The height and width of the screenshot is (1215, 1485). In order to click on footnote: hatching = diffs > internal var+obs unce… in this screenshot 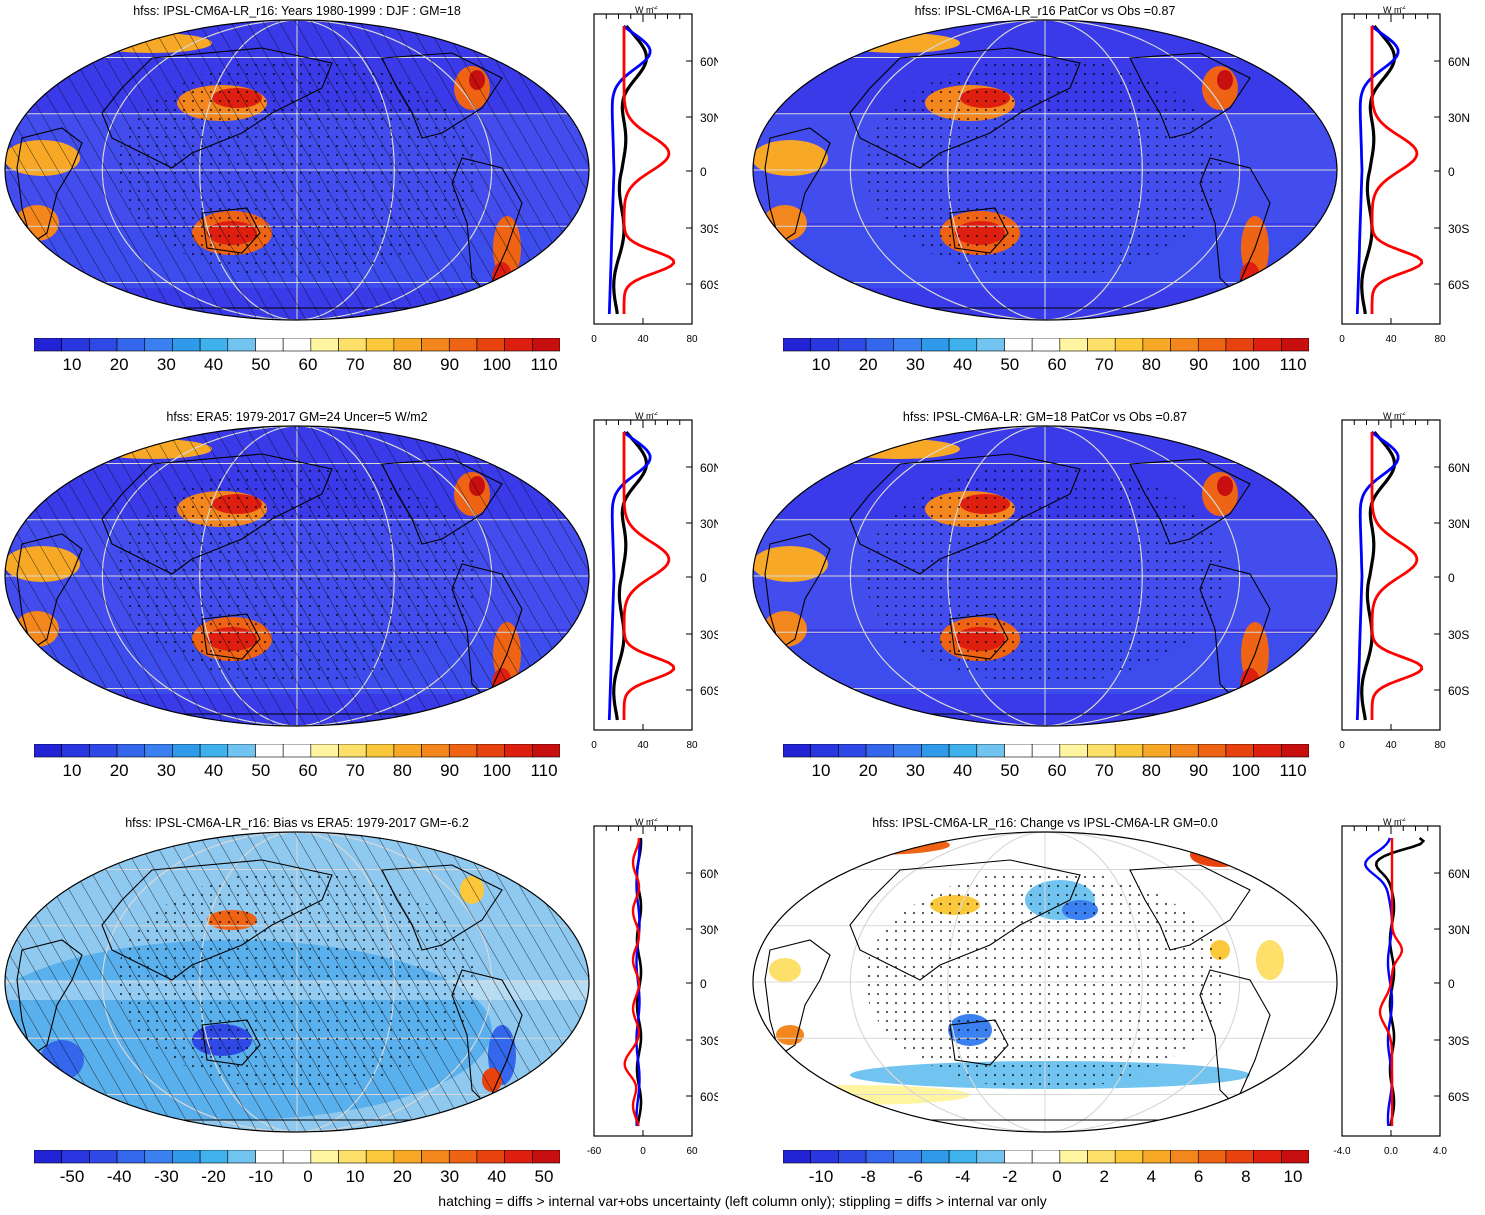, I will do `click(742, 1201)`.